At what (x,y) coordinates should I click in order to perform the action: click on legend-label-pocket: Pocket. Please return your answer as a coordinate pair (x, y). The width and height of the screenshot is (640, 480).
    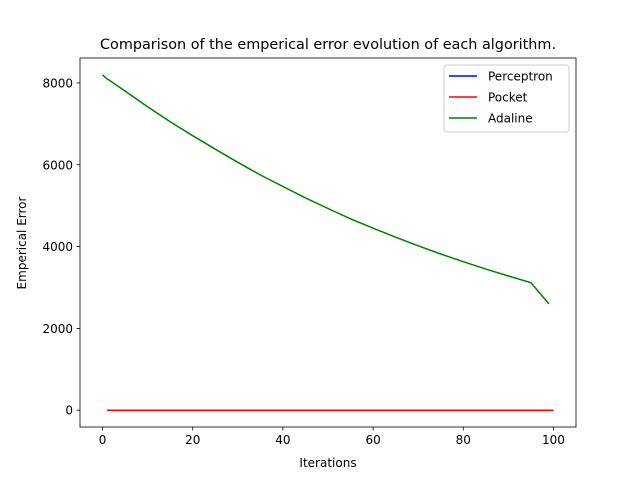
    Looking at the image, I should click on (508, 98).